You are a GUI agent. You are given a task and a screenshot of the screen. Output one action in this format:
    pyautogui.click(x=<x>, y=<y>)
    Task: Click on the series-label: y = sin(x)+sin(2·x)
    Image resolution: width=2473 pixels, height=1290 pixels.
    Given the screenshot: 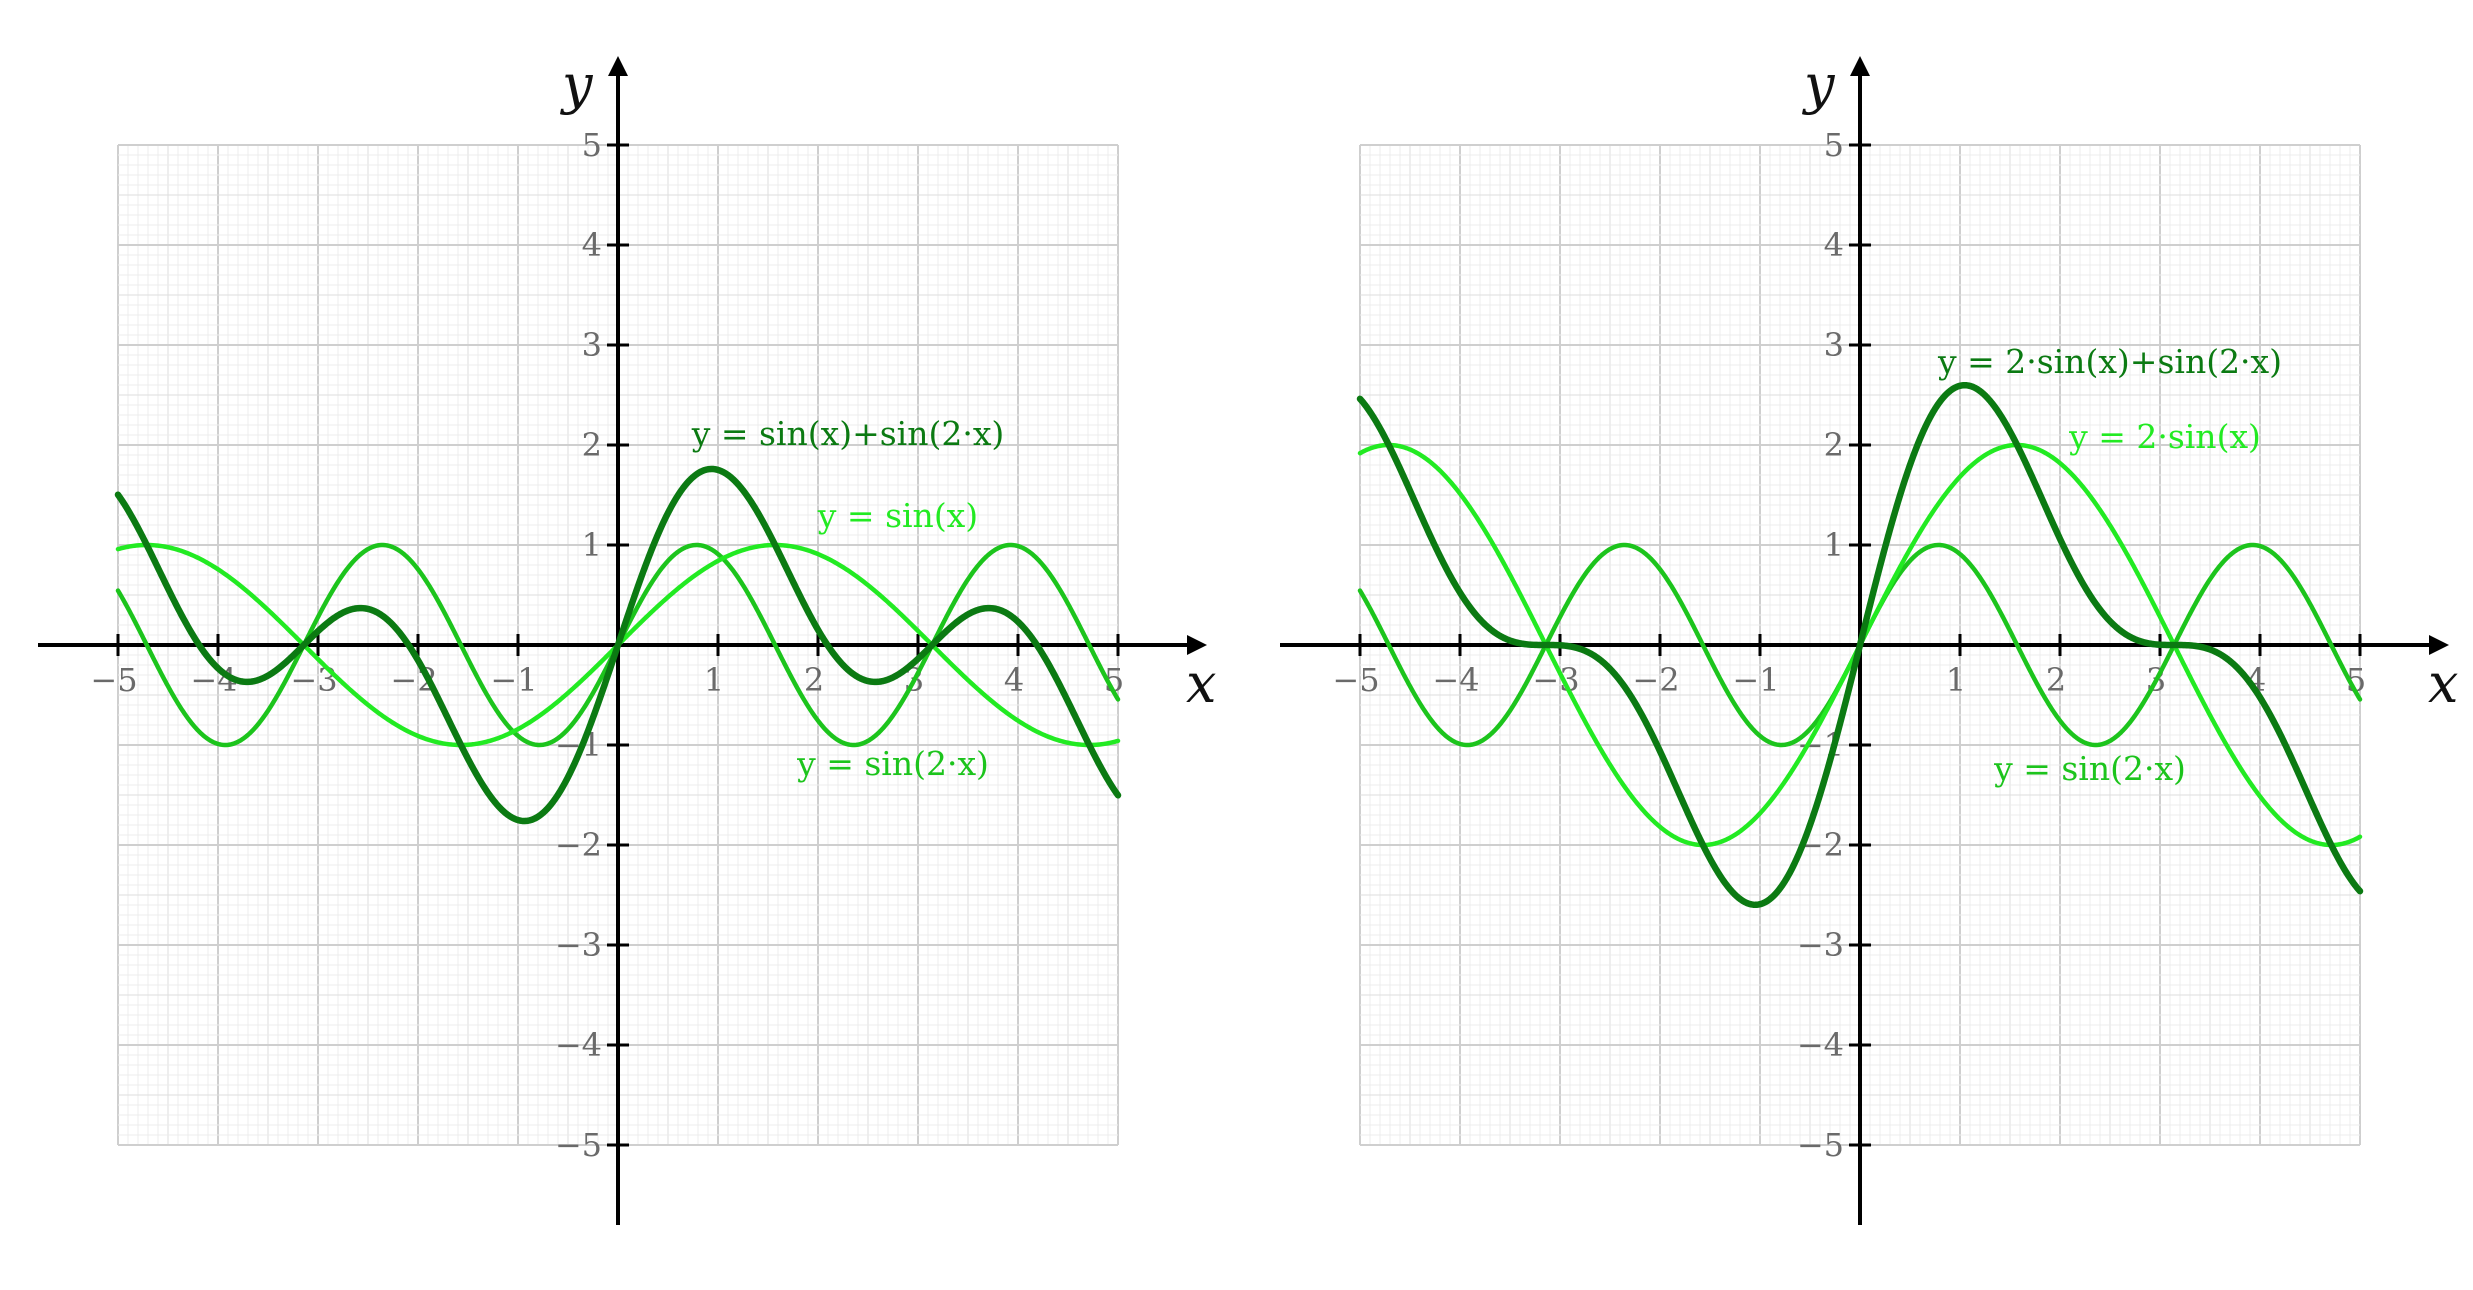 What is the action you would take?
    pyautogui.click(x=848, y=433)
    